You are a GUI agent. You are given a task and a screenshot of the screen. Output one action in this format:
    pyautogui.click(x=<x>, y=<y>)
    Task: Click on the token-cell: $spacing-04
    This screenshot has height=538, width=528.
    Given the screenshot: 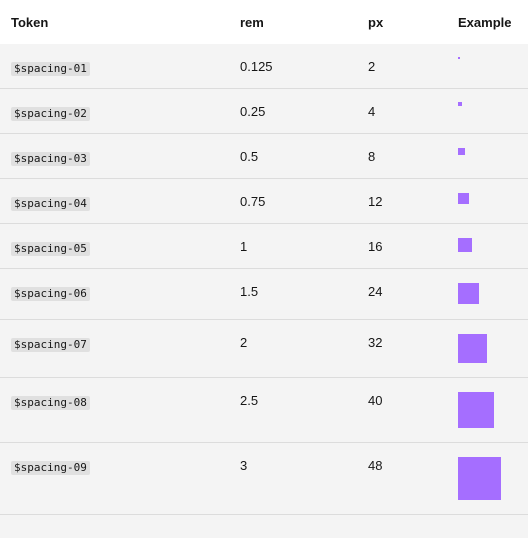 What is the action you would take?
    pyautogui.click(x=50, y=203)
    